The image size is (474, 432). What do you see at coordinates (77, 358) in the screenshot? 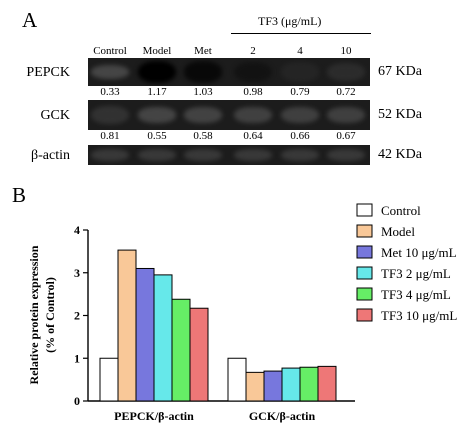
I see `y-tick-label: 1` at bounding box center [77, 358].